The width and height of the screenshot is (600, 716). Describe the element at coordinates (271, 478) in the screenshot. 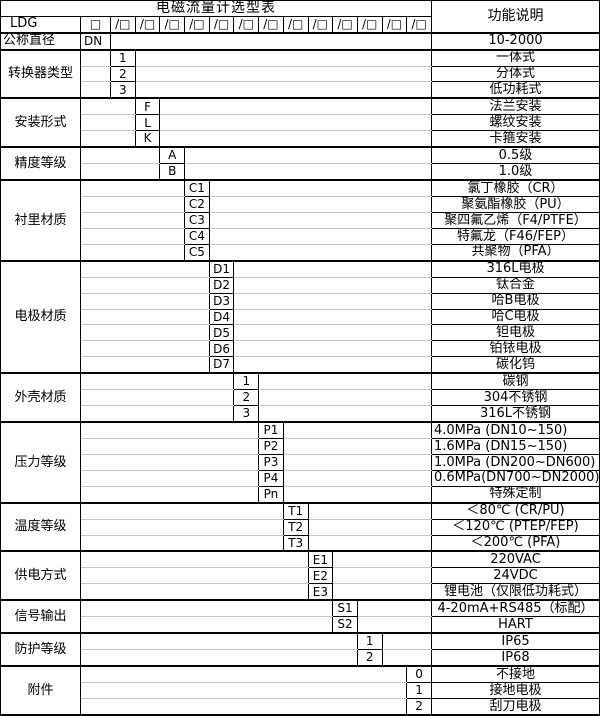

I see `option-code: P4` at that location.